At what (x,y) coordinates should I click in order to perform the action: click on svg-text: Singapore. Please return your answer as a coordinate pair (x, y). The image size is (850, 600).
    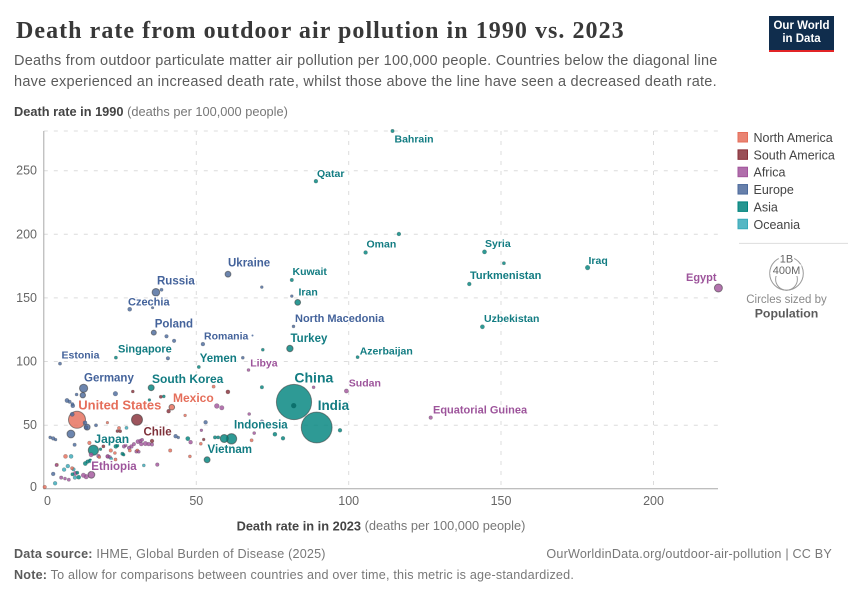
    Looking at the image, I should click on (145, 350).